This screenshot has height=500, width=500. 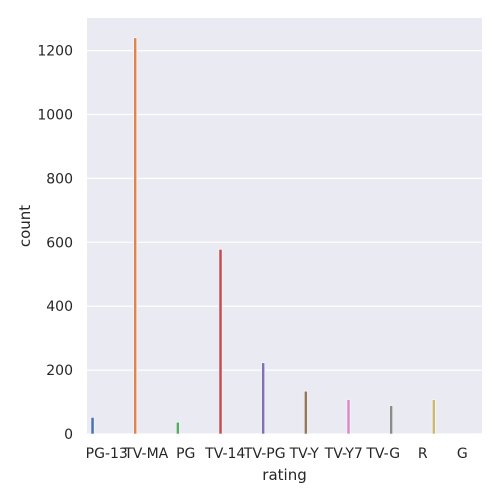 I want to click on bar-tv-pg, so click(x=263, y=398).